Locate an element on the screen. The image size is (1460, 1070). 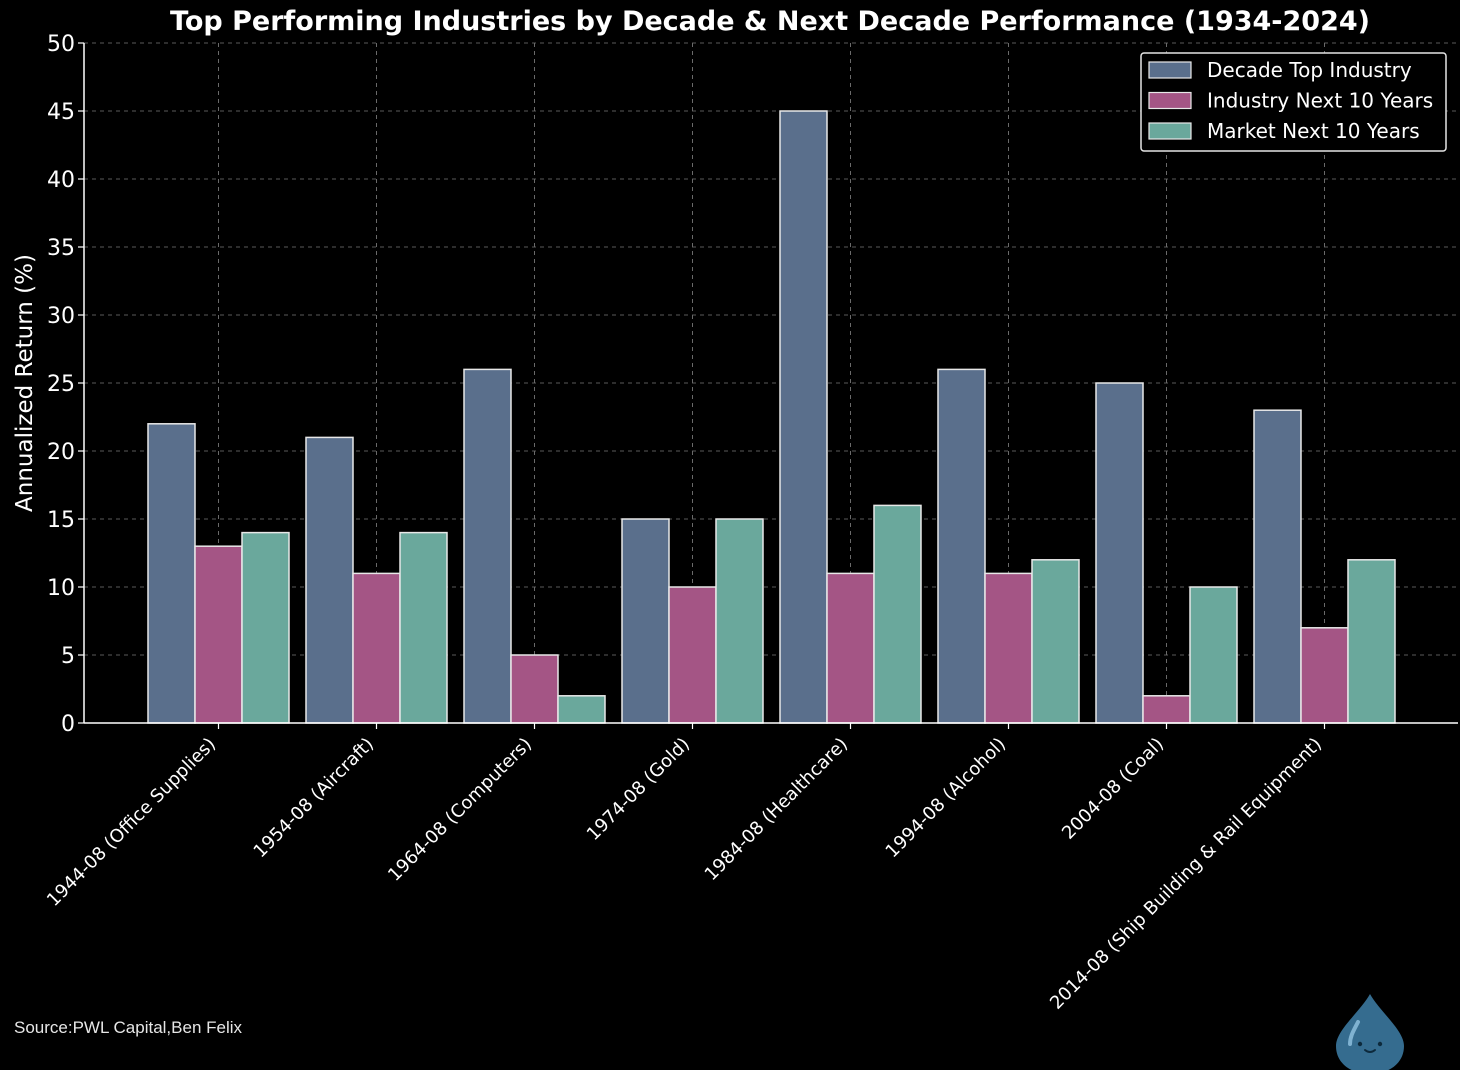
y-tick-label: 25 is located at coordinates (61, 384).